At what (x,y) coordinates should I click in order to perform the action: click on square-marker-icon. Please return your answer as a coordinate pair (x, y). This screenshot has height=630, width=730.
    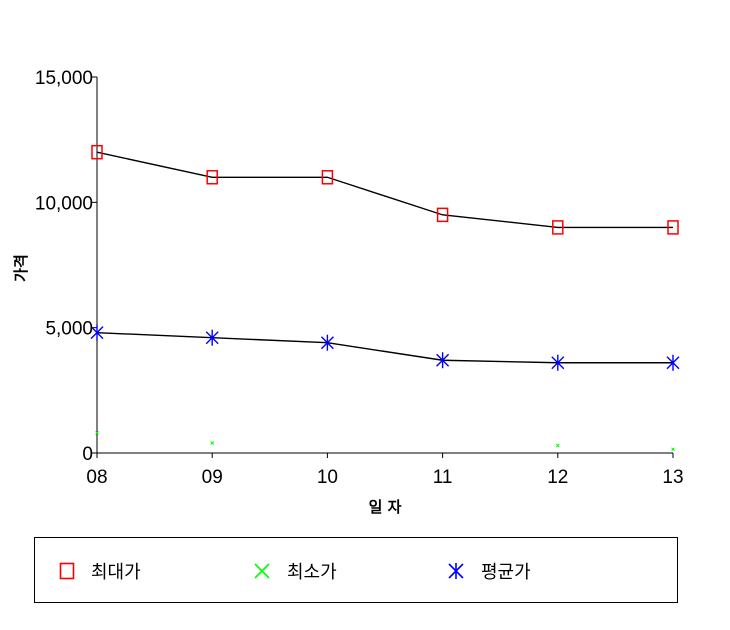
    Looking at the image, I should click on (67, 571).